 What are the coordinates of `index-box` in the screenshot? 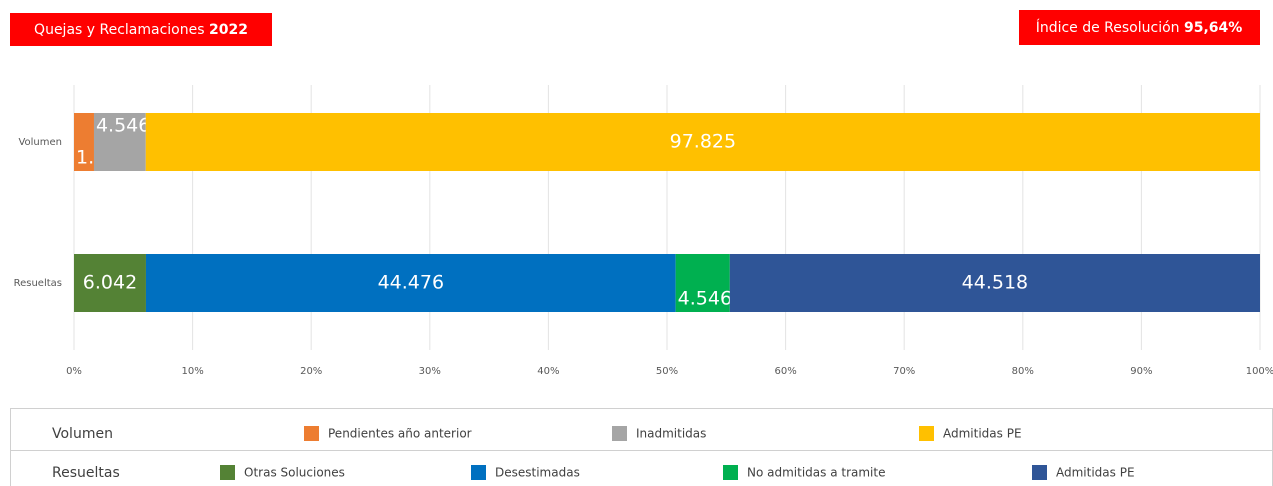 It's located at (1139, 27).